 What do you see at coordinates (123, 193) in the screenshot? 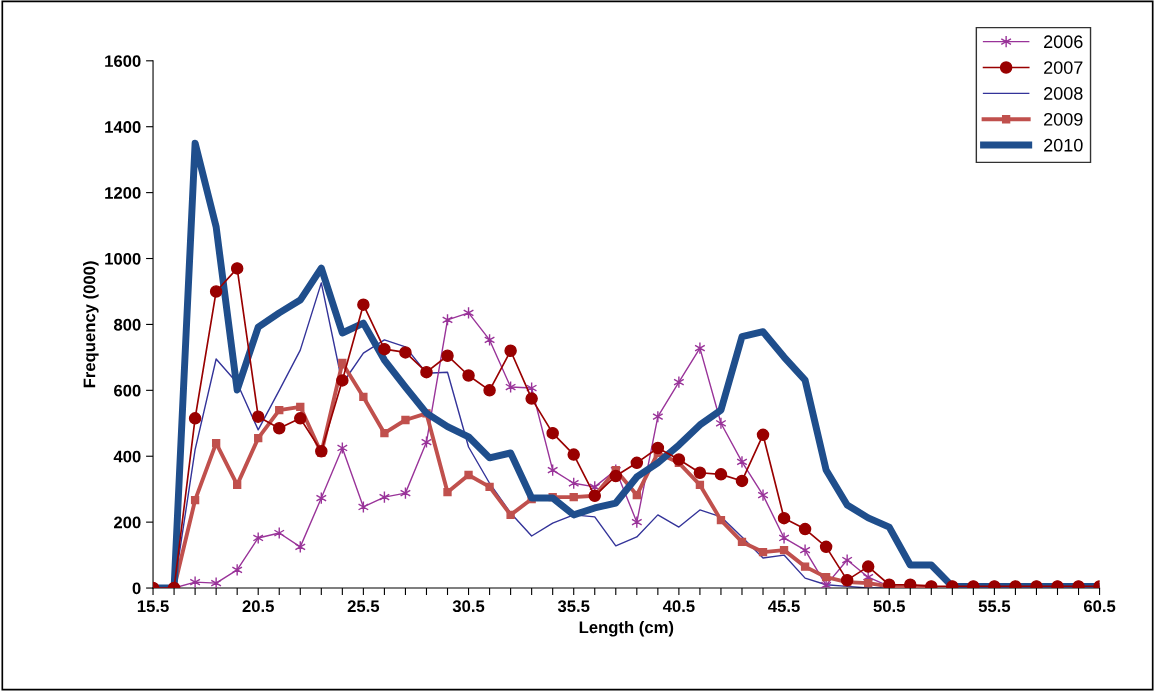
I see `y-tick-label: 1200` at bounding box center [123, 193].